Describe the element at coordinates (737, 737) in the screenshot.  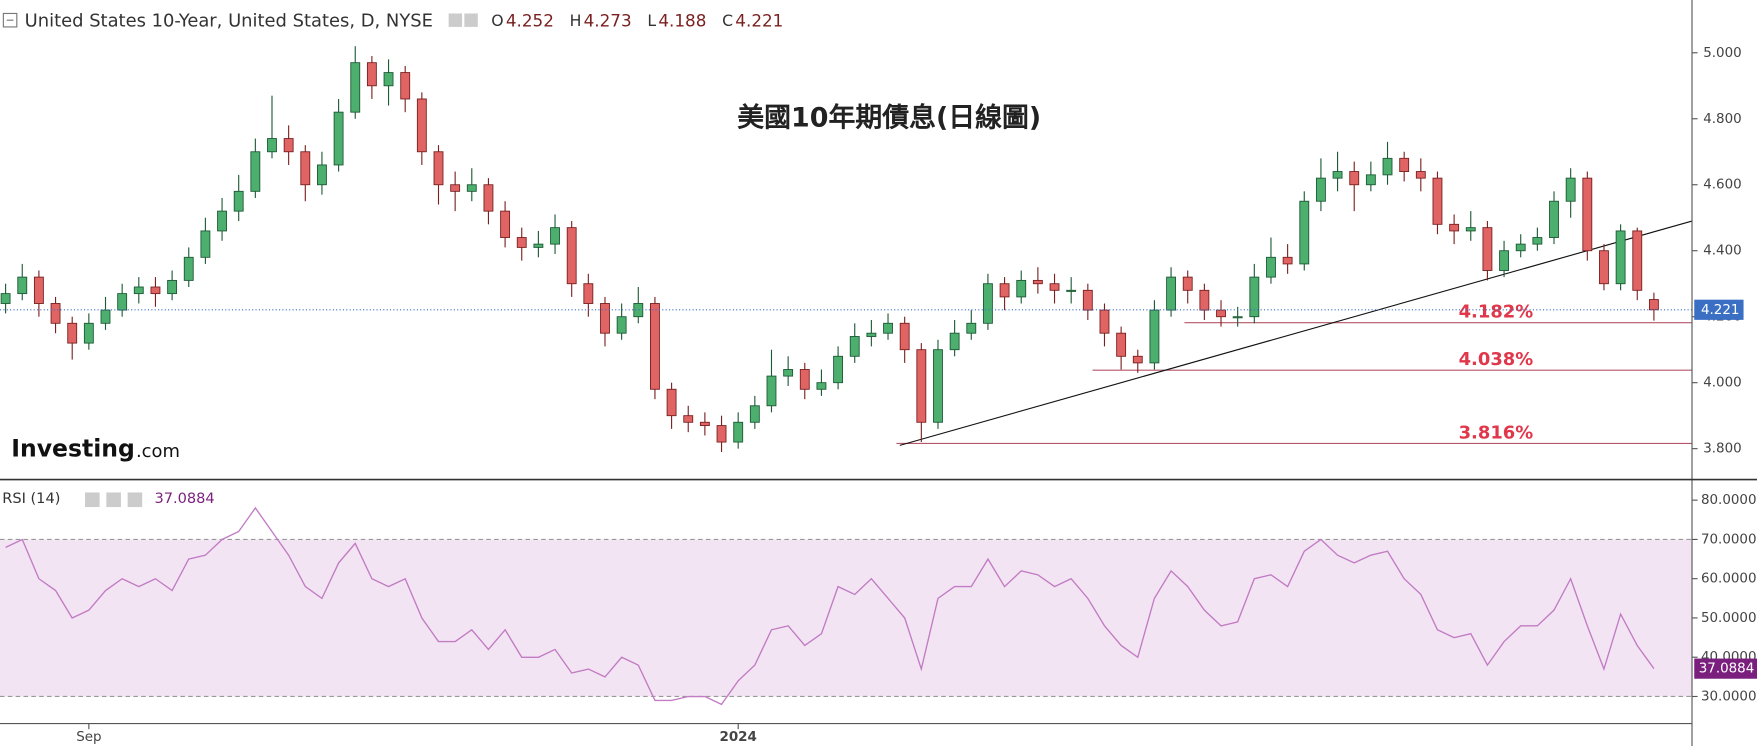
I see `x-tick-label: 2024` at that location.